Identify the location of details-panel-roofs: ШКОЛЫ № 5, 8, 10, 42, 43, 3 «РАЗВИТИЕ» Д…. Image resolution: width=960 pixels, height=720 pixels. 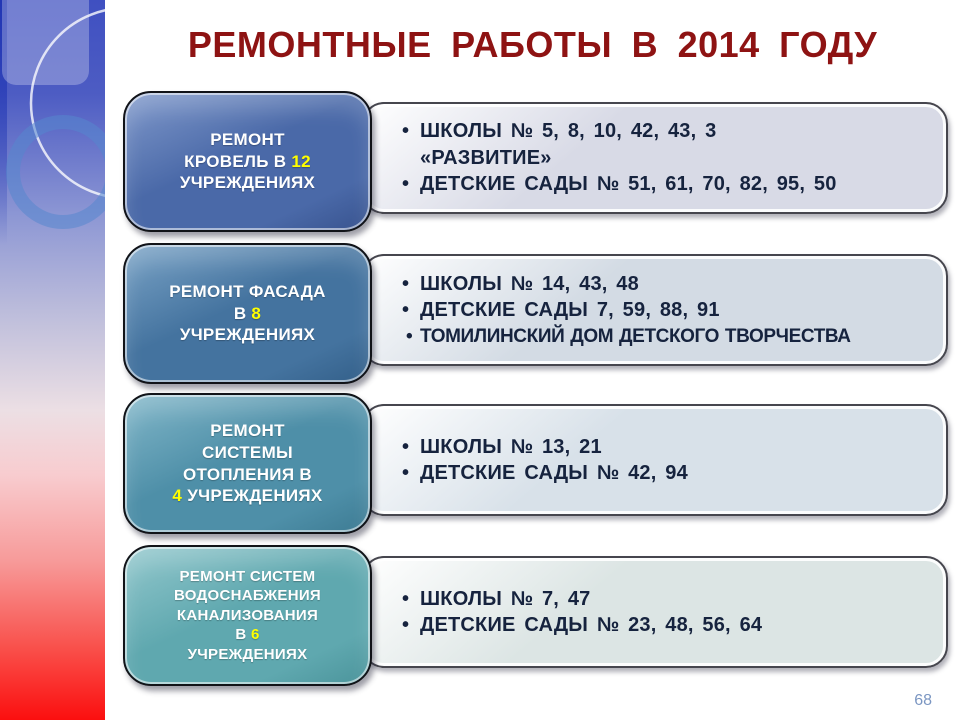
(655, 158).